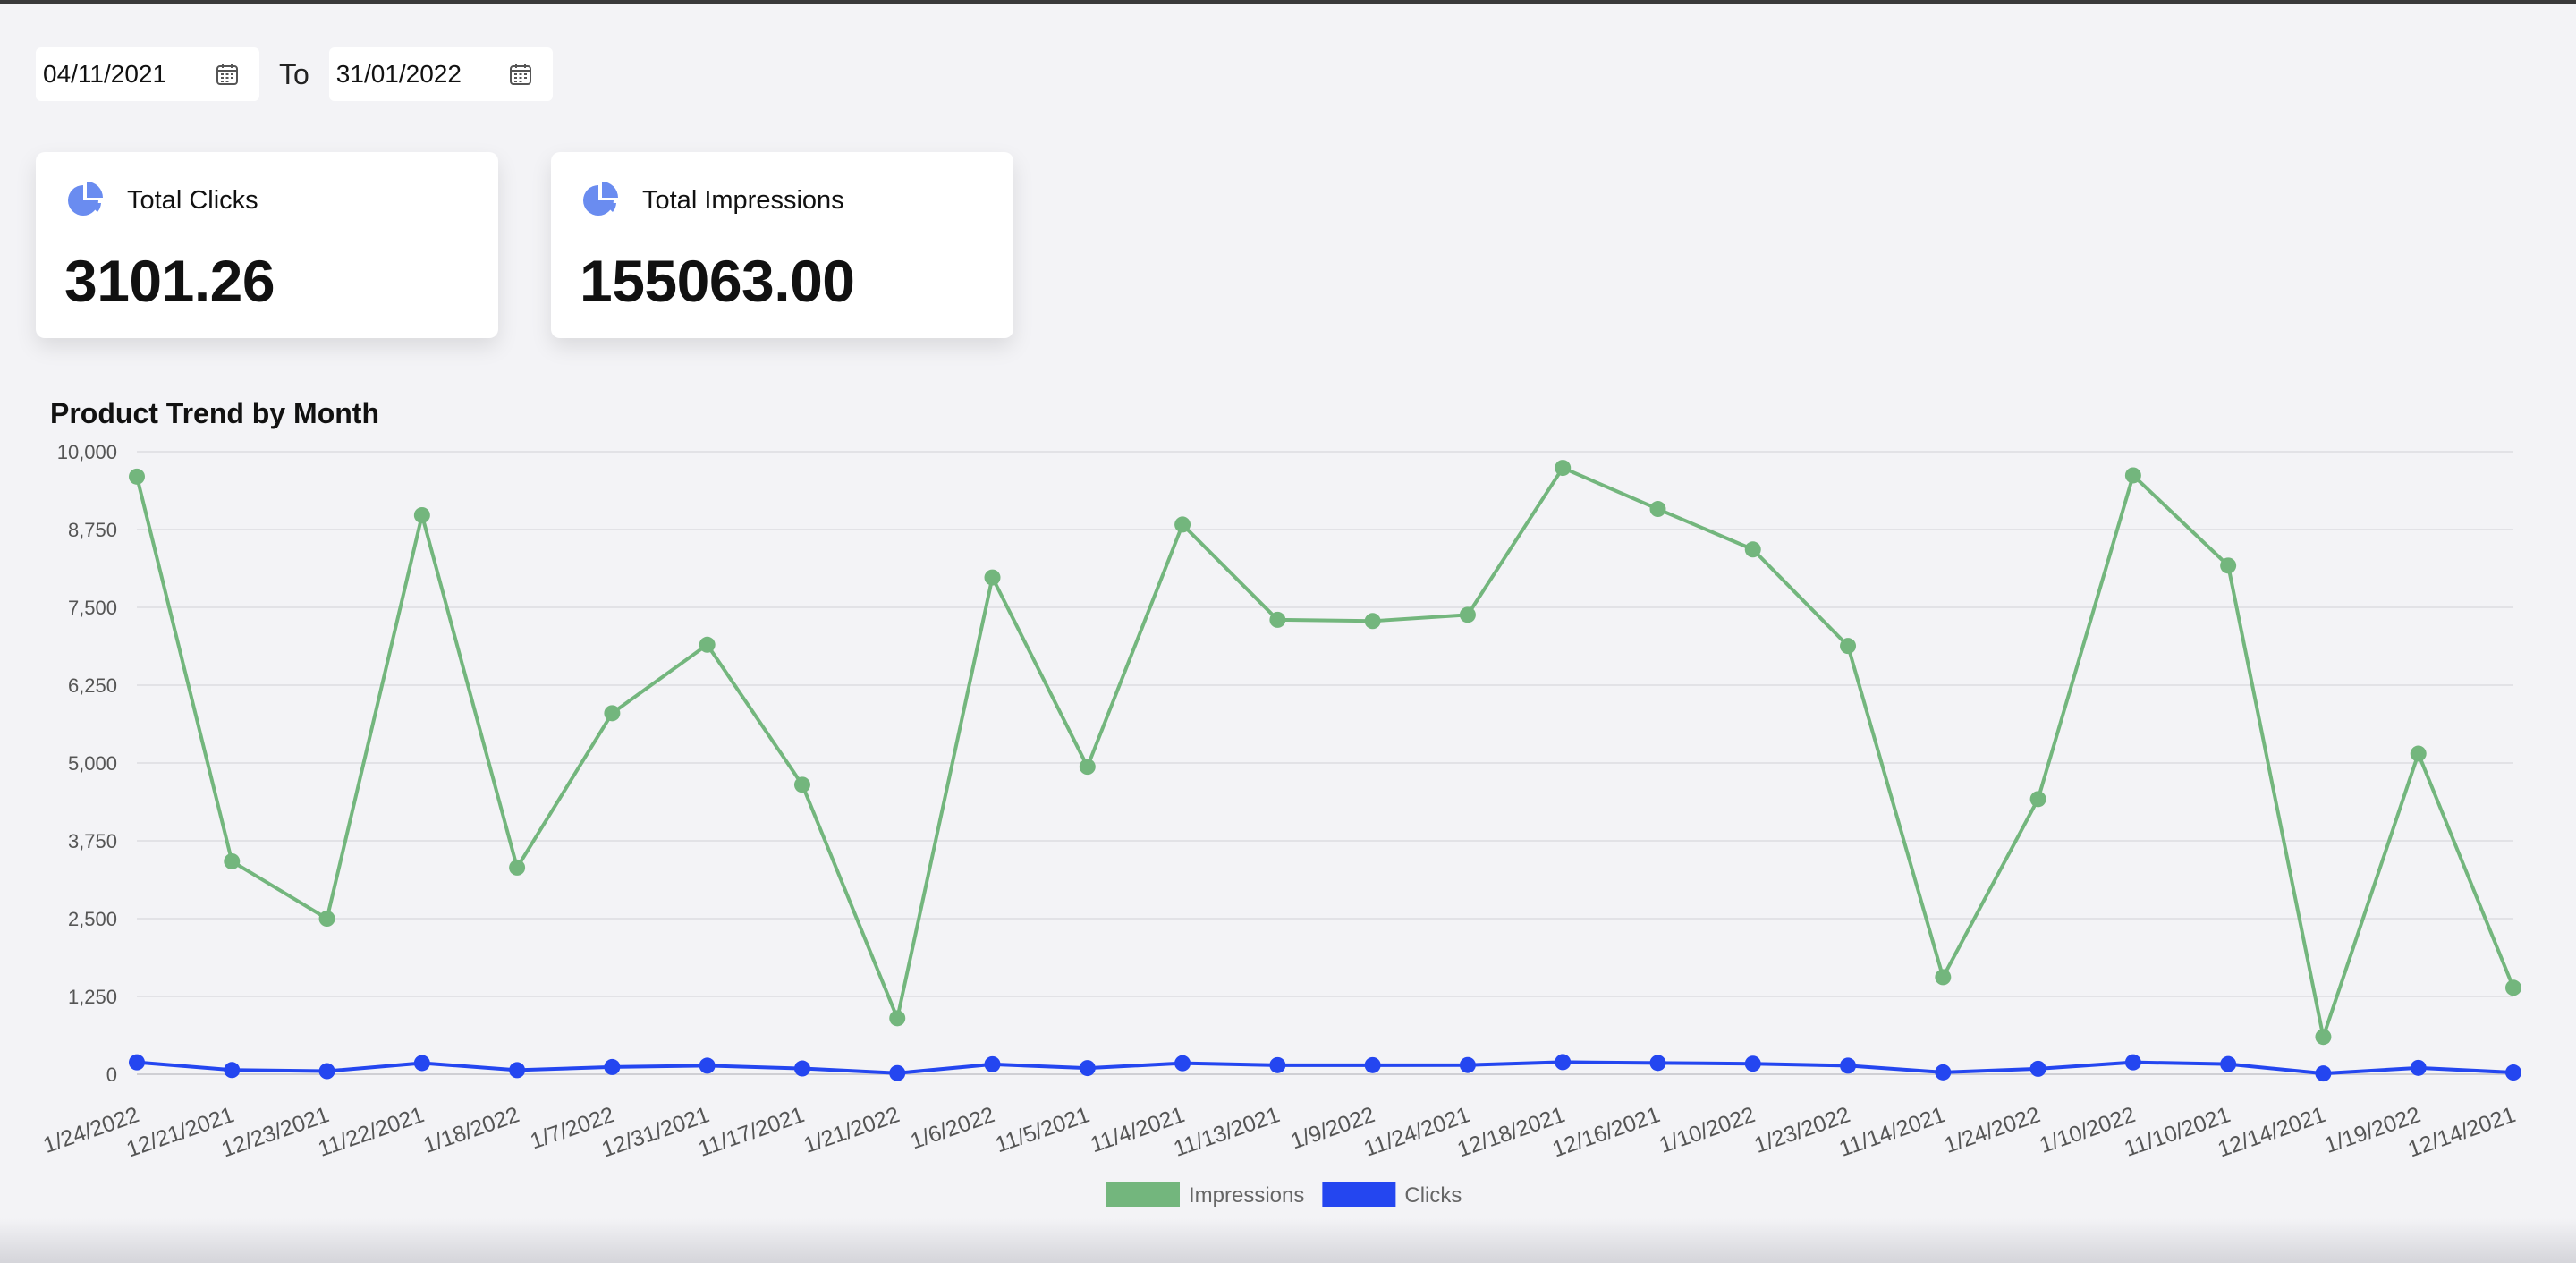 The image size is (2576, 1263). I want to click on legend-swatch-impressions, so click(1143, 1194).